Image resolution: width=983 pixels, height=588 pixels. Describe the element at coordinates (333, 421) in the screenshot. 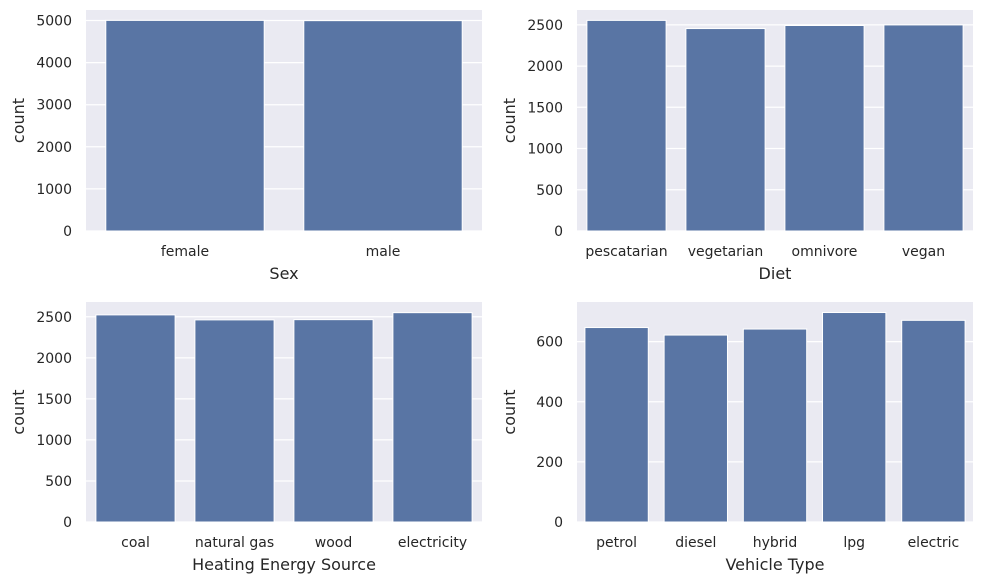

I see `bar-wood` at that location.